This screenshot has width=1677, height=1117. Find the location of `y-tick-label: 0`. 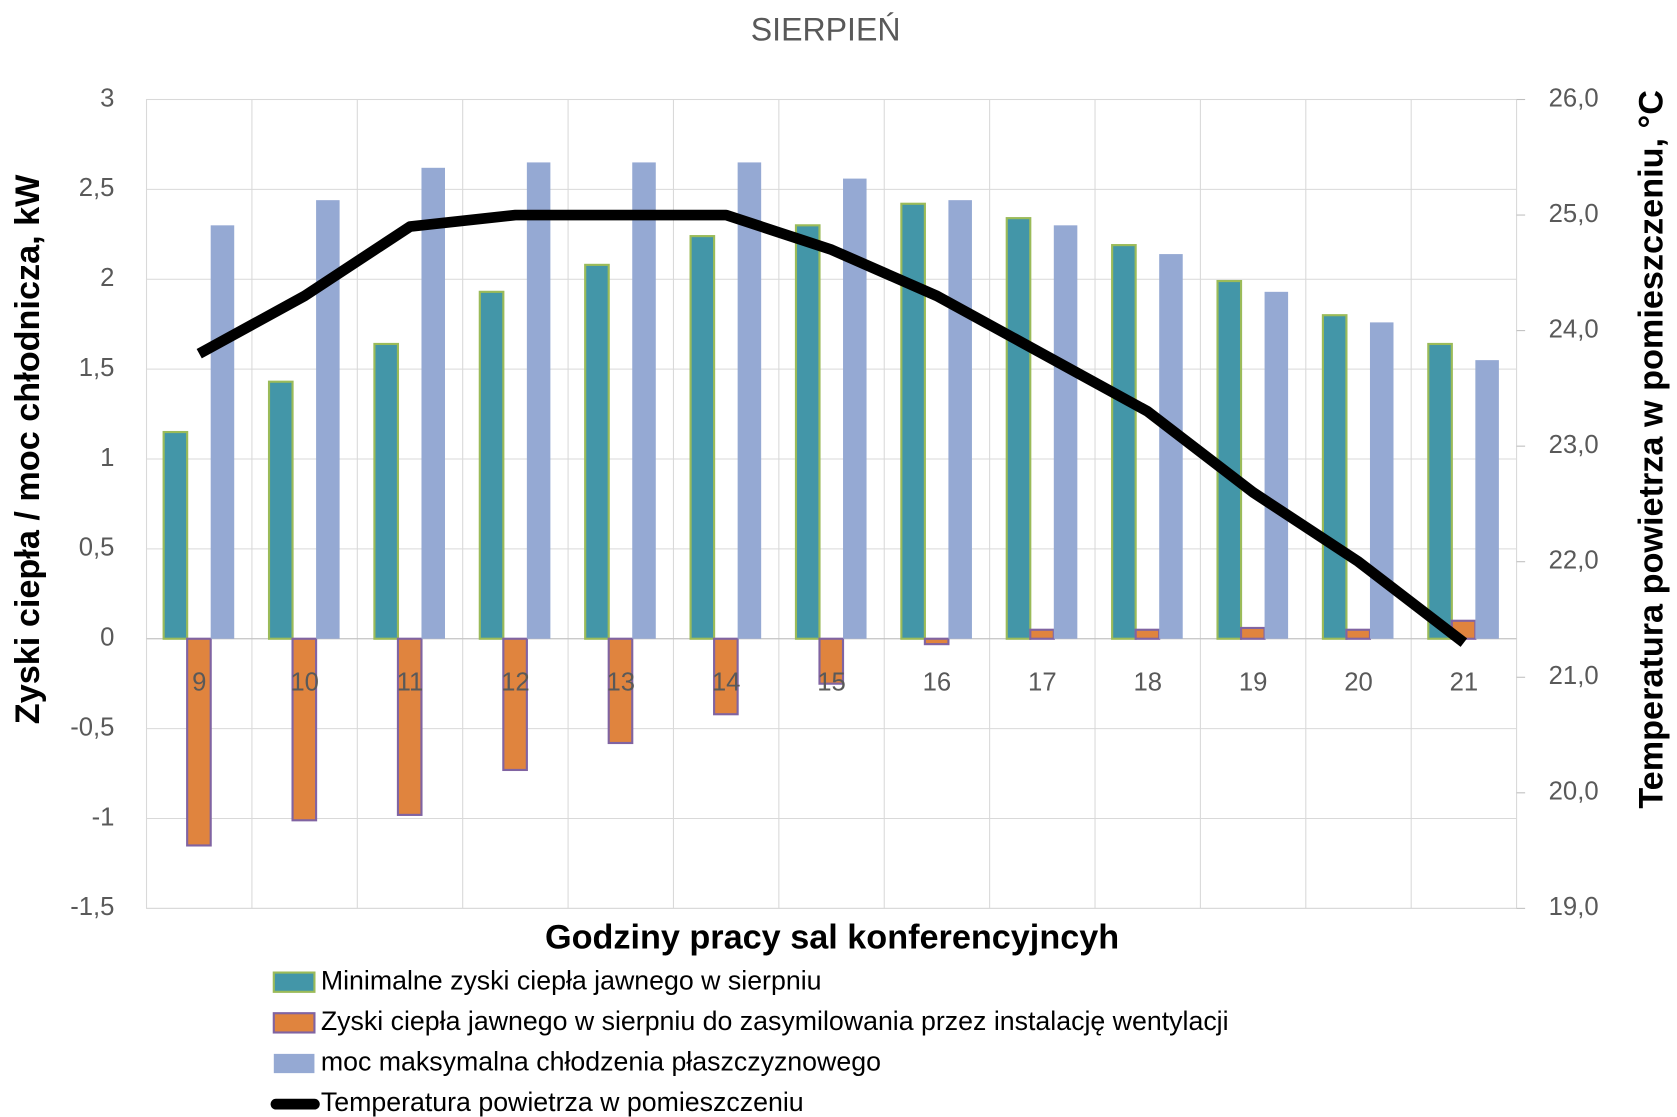

y-tick-label: 0 is located at coordinates (107, 638).